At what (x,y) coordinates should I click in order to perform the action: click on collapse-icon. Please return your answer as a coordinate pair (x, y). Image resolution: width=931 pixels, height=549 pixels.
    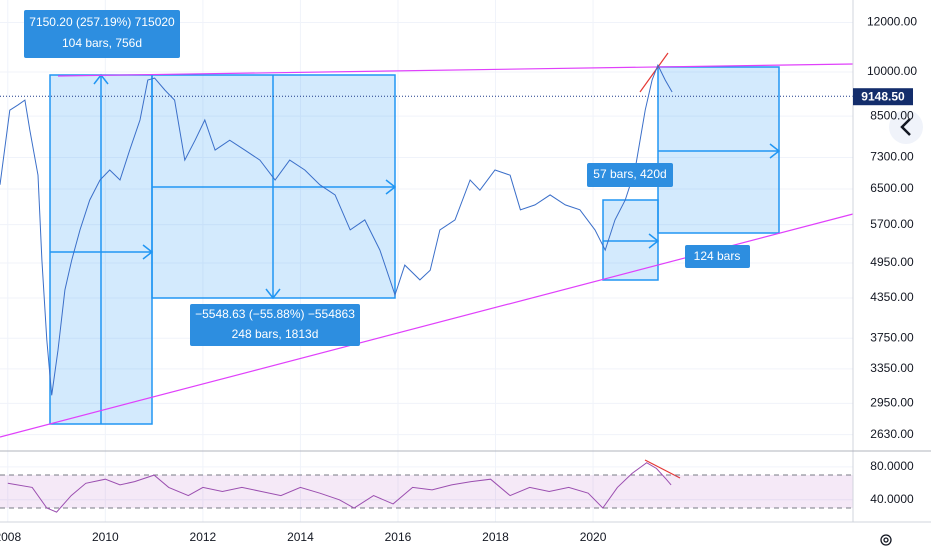
    Looking at the image, I should click on (905, 127).